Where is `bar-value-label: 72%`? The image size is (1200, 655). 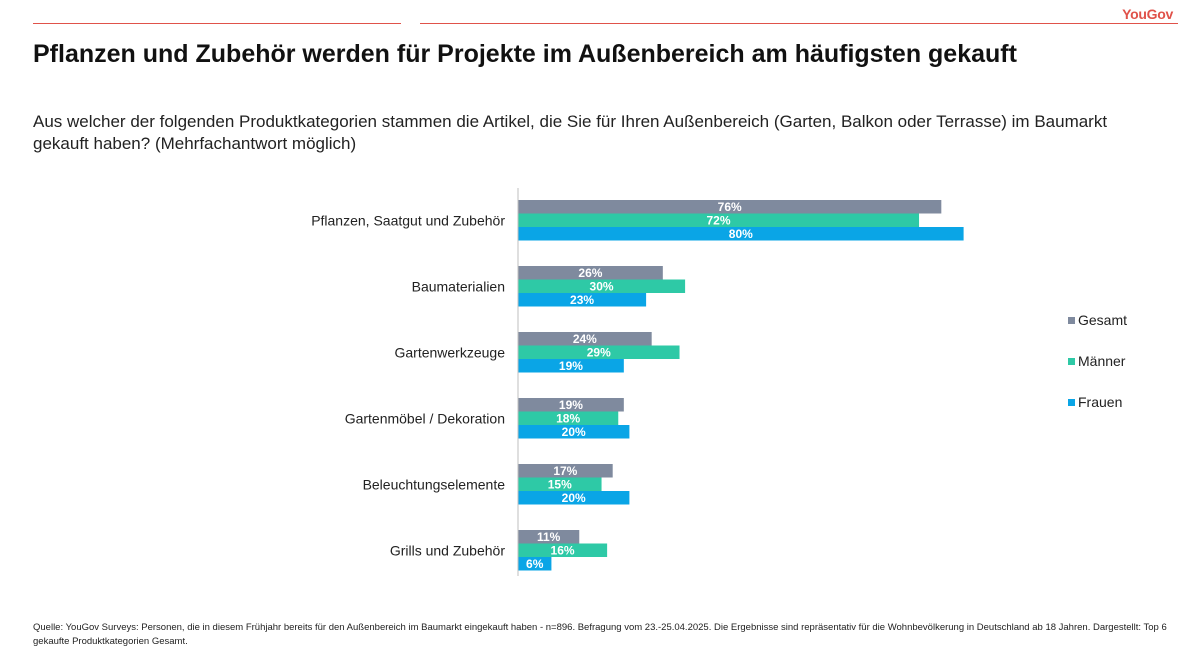
bar-value-label: 72% is located at coordinates (719, 221).